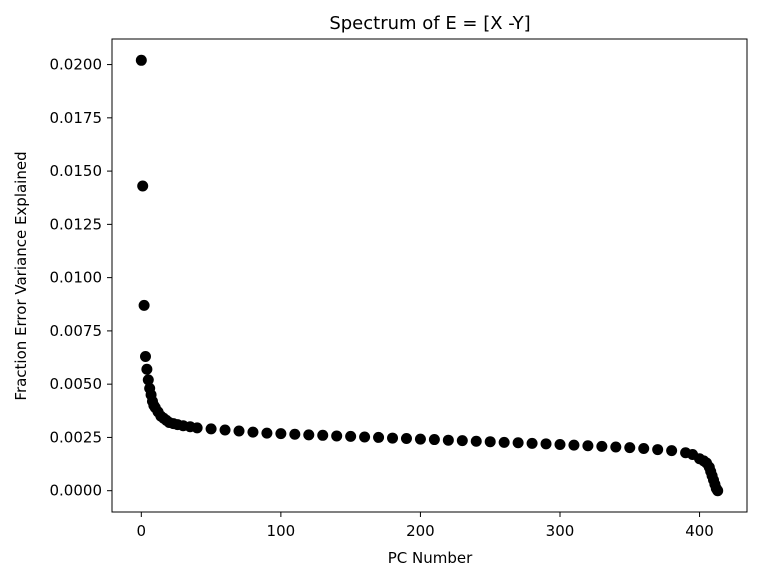 This screenshot has height=580, width=760. I want to click on x-tick-label: 200, so click(420, 531).